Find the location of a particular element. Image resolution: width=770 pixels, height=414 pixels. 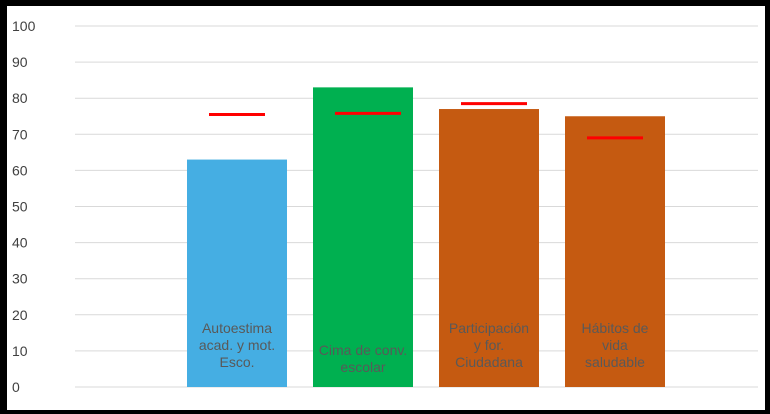

category-label-2-line-1: y for. is located at coordinates (489, 345).